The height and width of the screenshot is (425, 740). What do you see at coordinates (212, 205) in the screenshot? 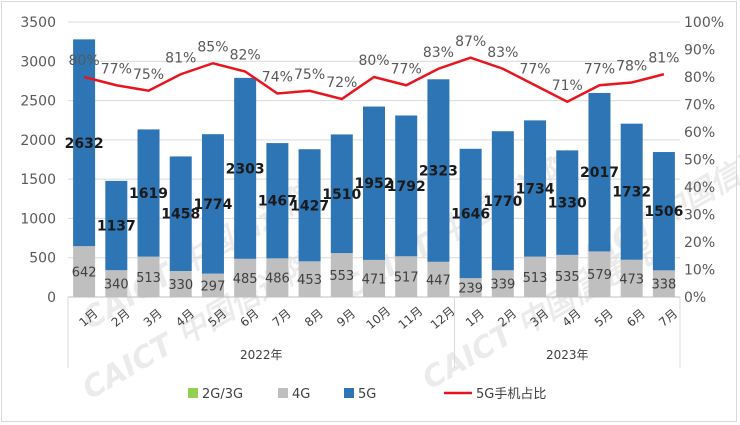
I see `data-label-5g: 1774` at bounding box center [212, 205].